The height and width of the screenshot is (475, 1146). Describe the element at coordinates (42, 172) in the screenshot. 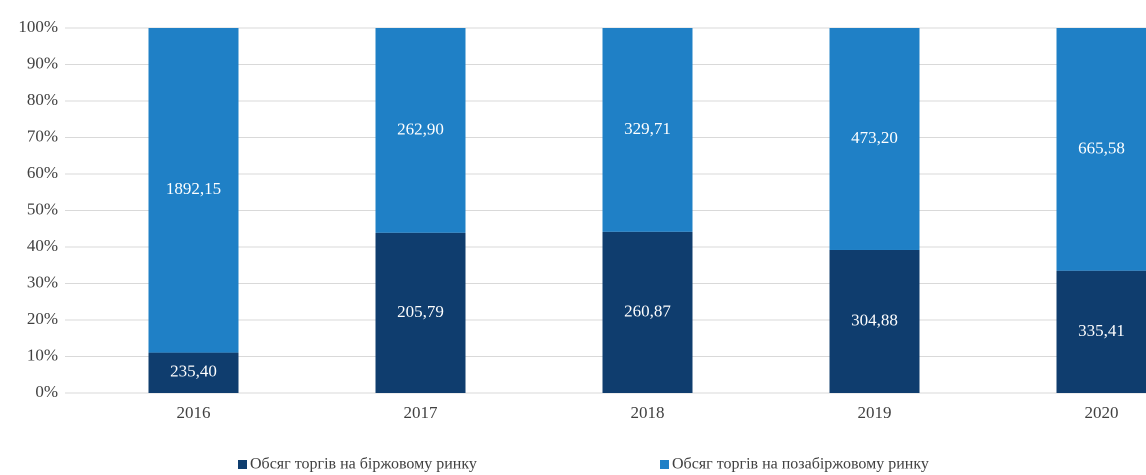

I see `y-tick-label: 60%` at that location.